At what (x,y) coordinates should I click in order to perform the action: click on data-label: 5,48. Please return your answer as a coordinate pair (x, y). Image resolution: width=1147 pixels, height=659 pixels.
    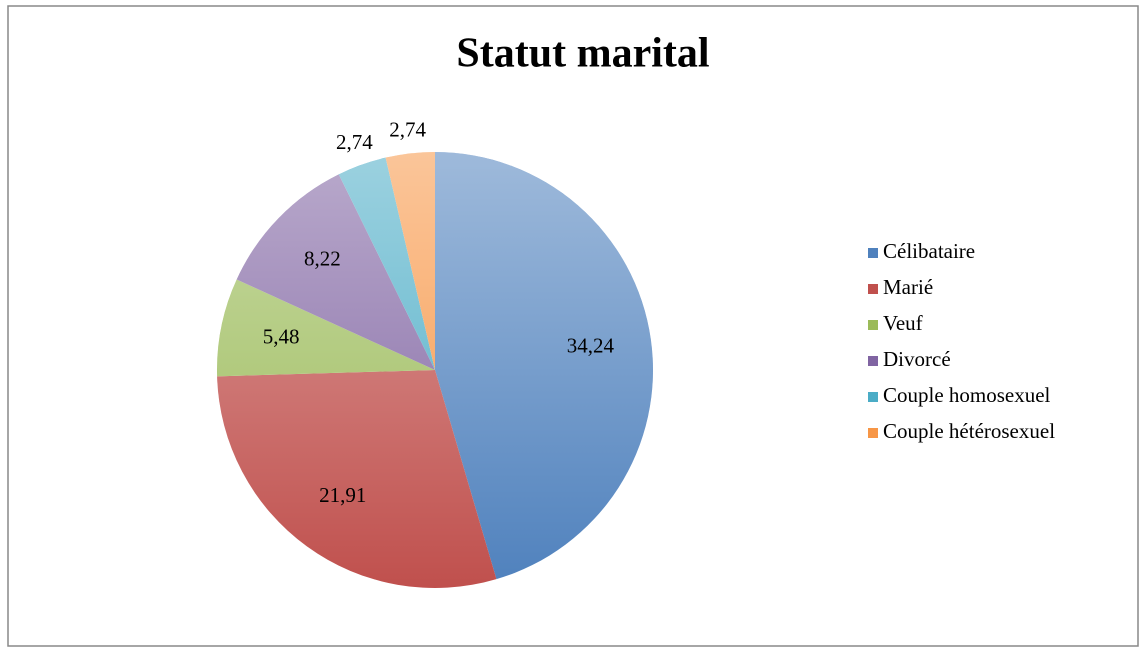
    Looking at the image, I should click on (281, 337).